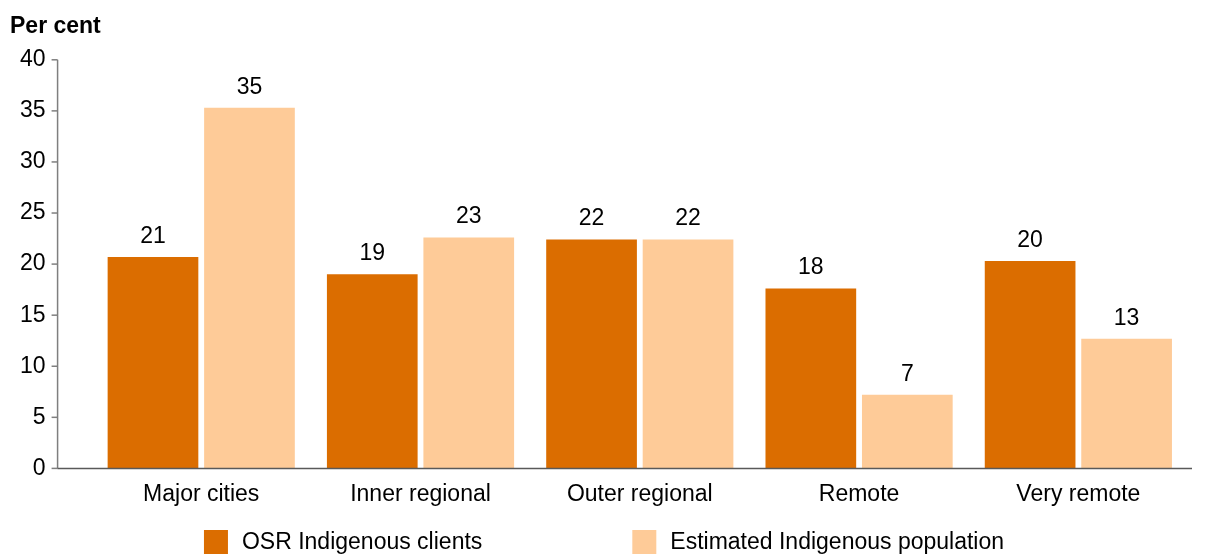 Image resolution: width=1208 pixels, height=560 pixels. What do you see at coordinates (372, 252) in the screenshot?
I see `data-label: 19` at bounding box center [372, 252].